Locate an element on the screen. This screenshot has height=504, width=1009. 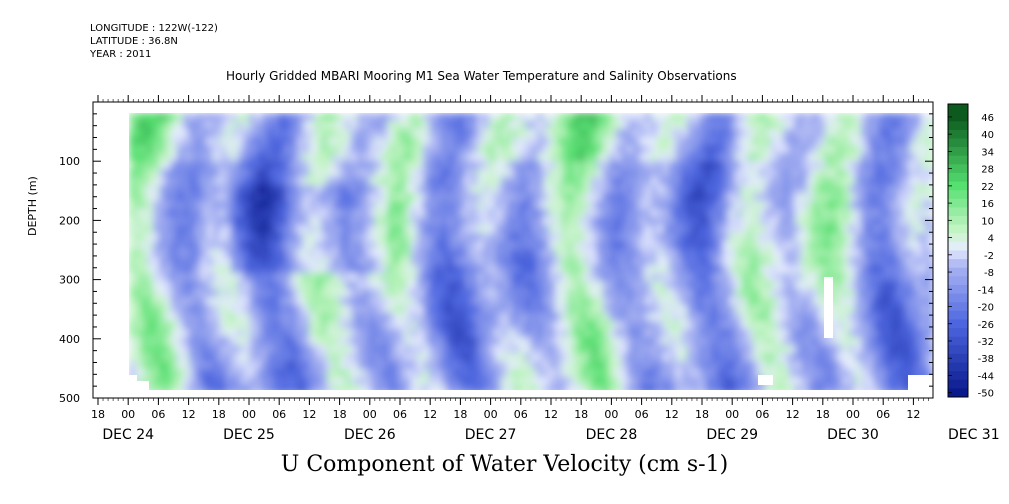
x-axis-label: U Component of Water Velocity (cm s-1) is located at coordinates (504, 464).